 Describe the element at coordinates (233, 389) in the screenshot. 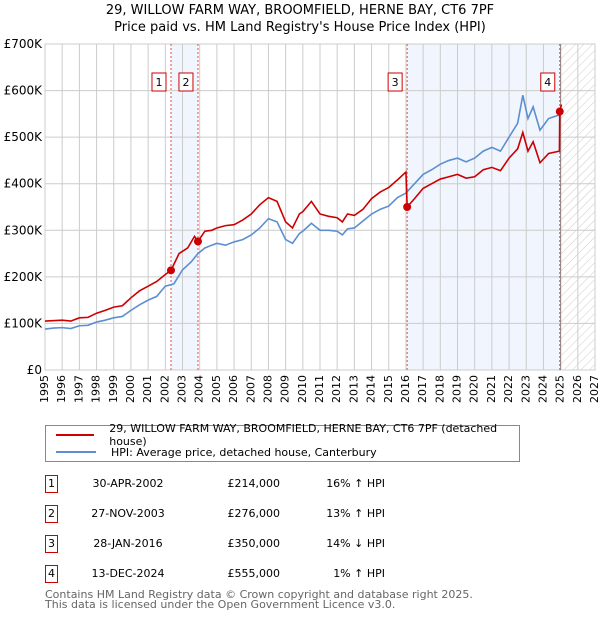

I see `x-tick-label: 2006` at that location.